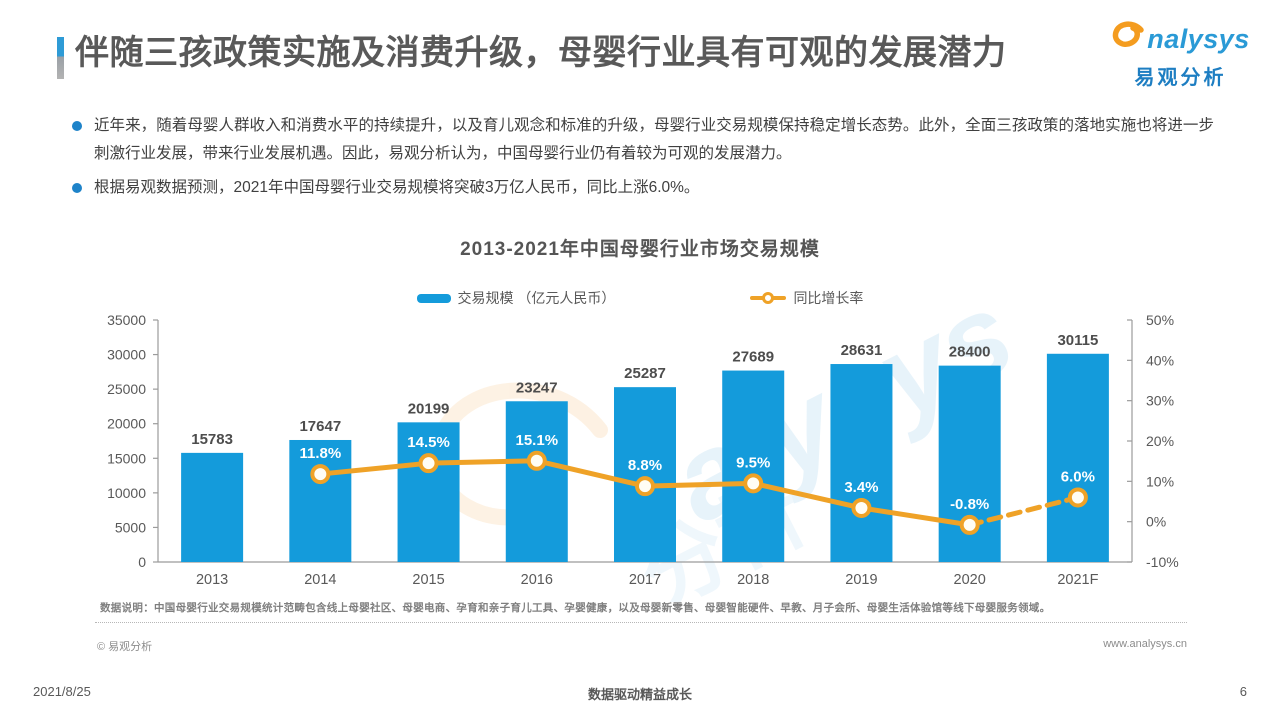  Describe the element at coordinates (1156, 522) in the screenshot. I see `right-axis-tick-label: 0%` at that location.